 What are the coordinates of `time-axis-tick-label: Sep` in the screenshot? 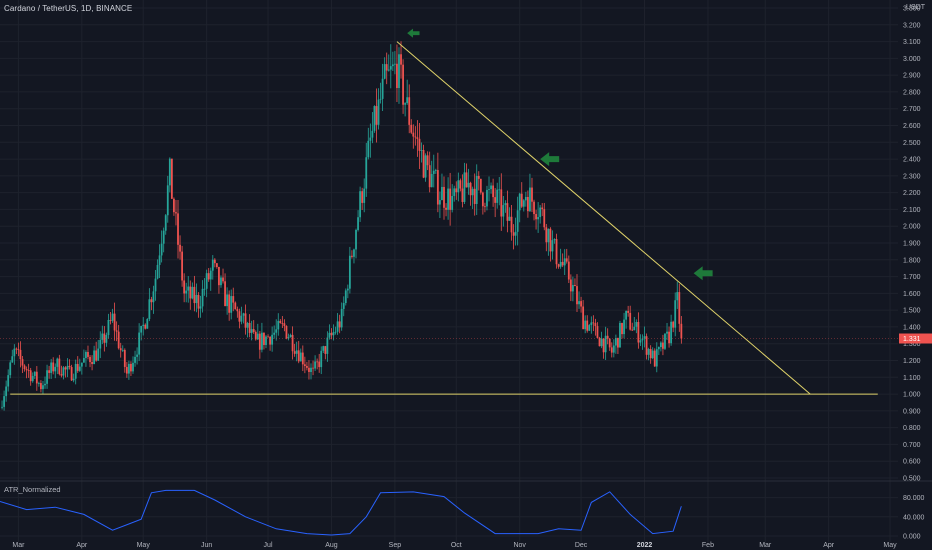 It's located at (395, 545).